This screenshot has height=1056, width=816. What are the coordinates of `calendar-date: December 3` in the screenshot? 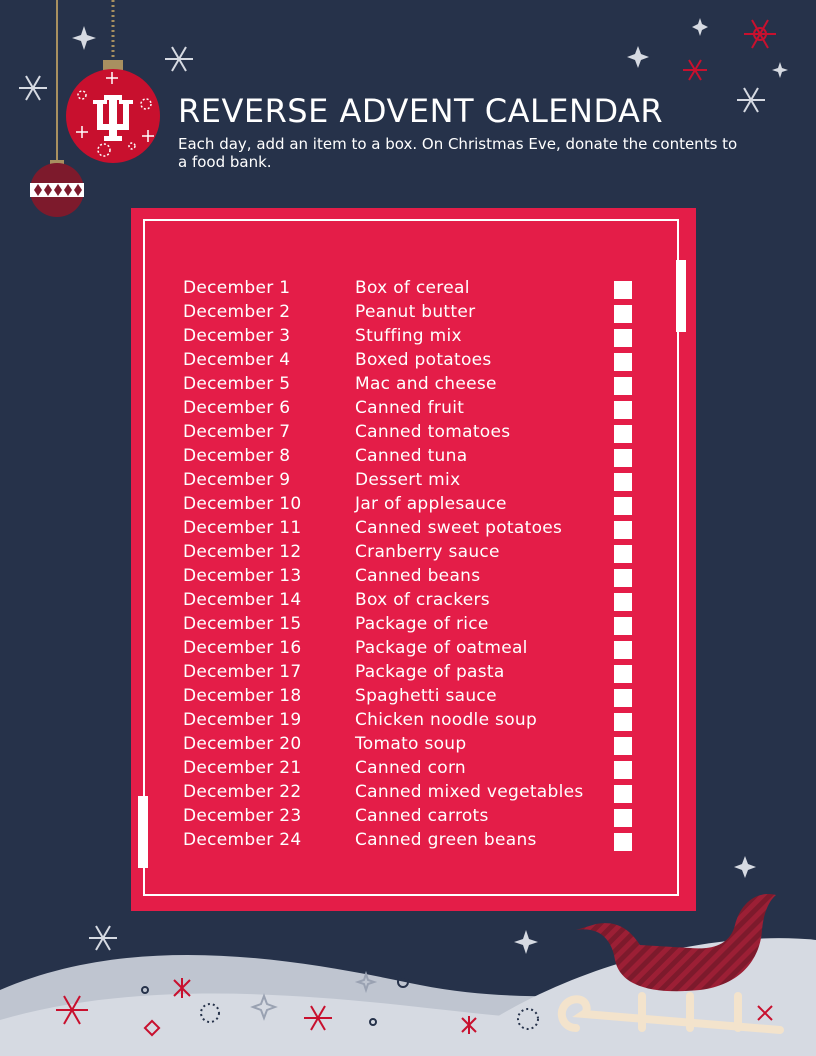 It's located at (237, 336).